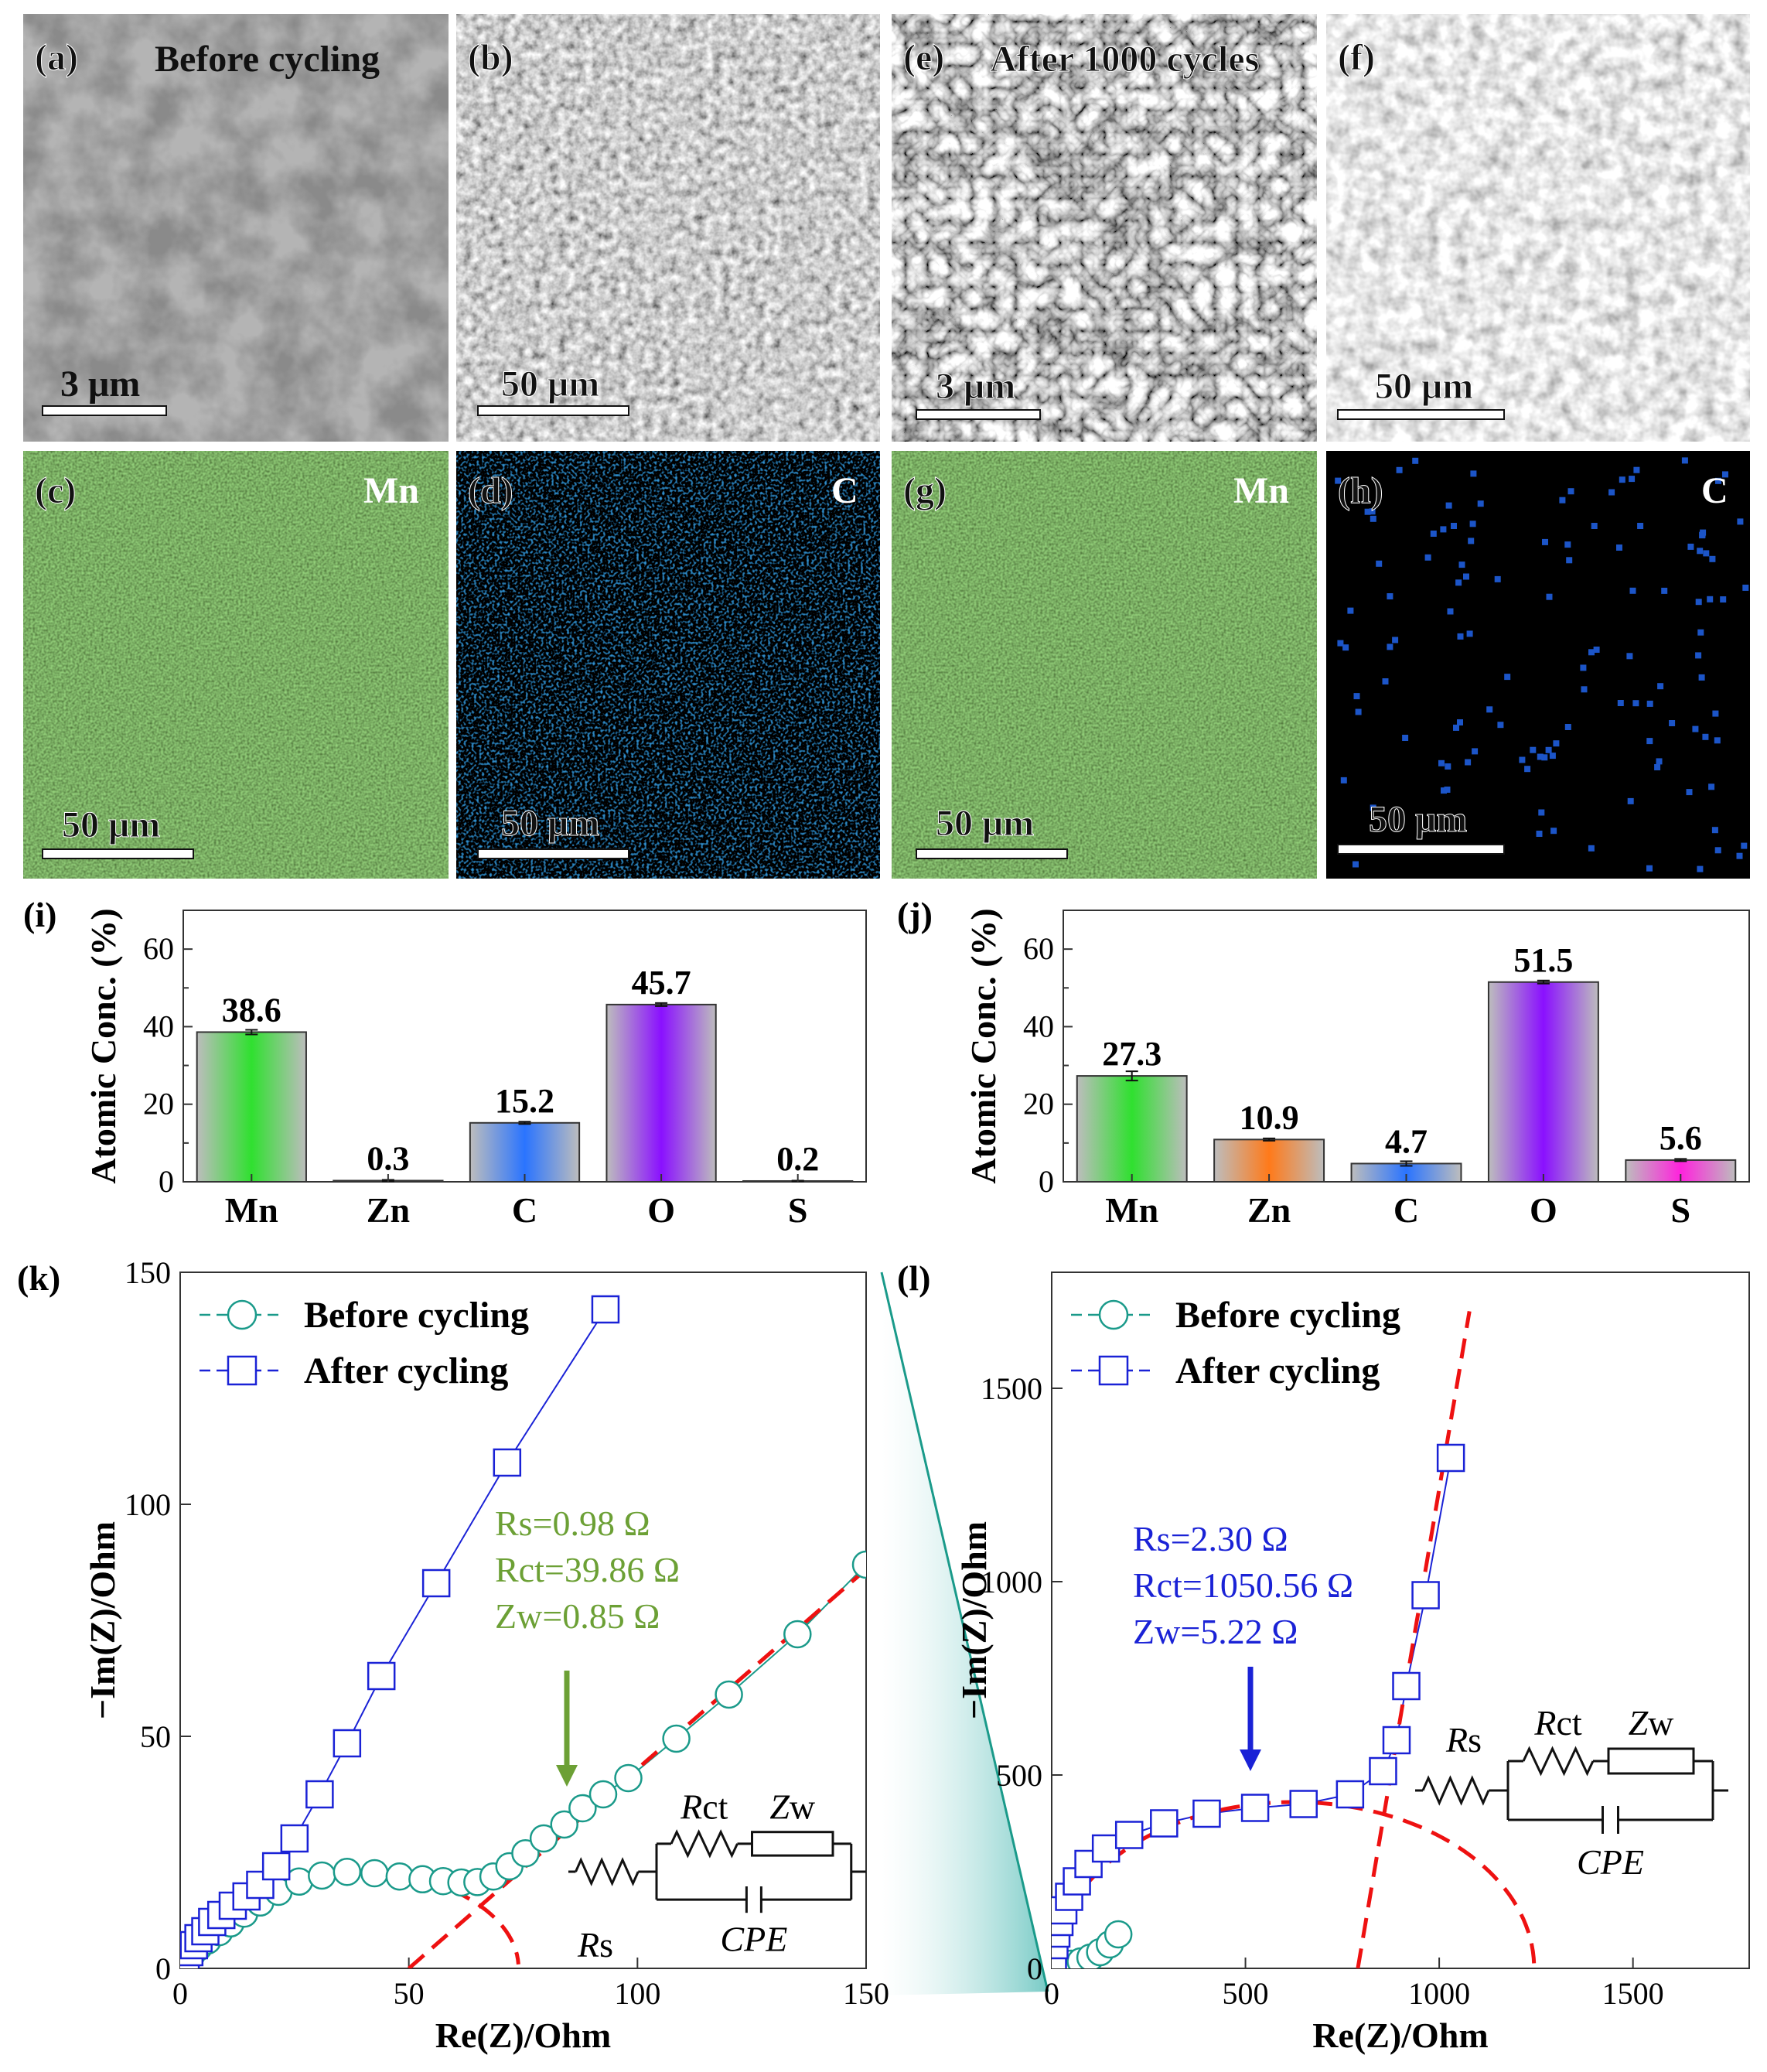  What do you see at coordinates (1543, 960) in the screenshot?
I see `bar-value-label: 51.5` at bounding box center [1543, 960].